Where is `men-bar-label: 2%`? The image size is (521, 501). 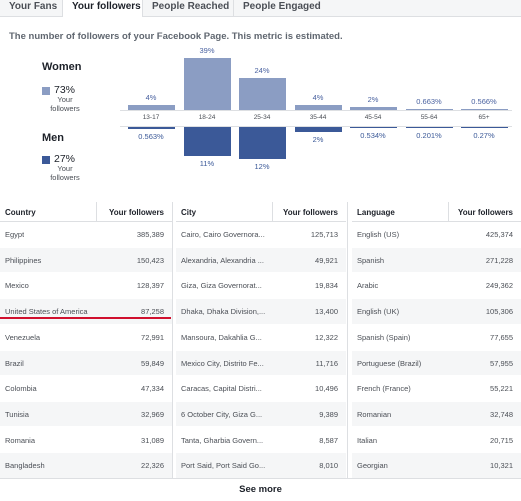 men-bar-label: 2% is located at coordinates (318, 140).